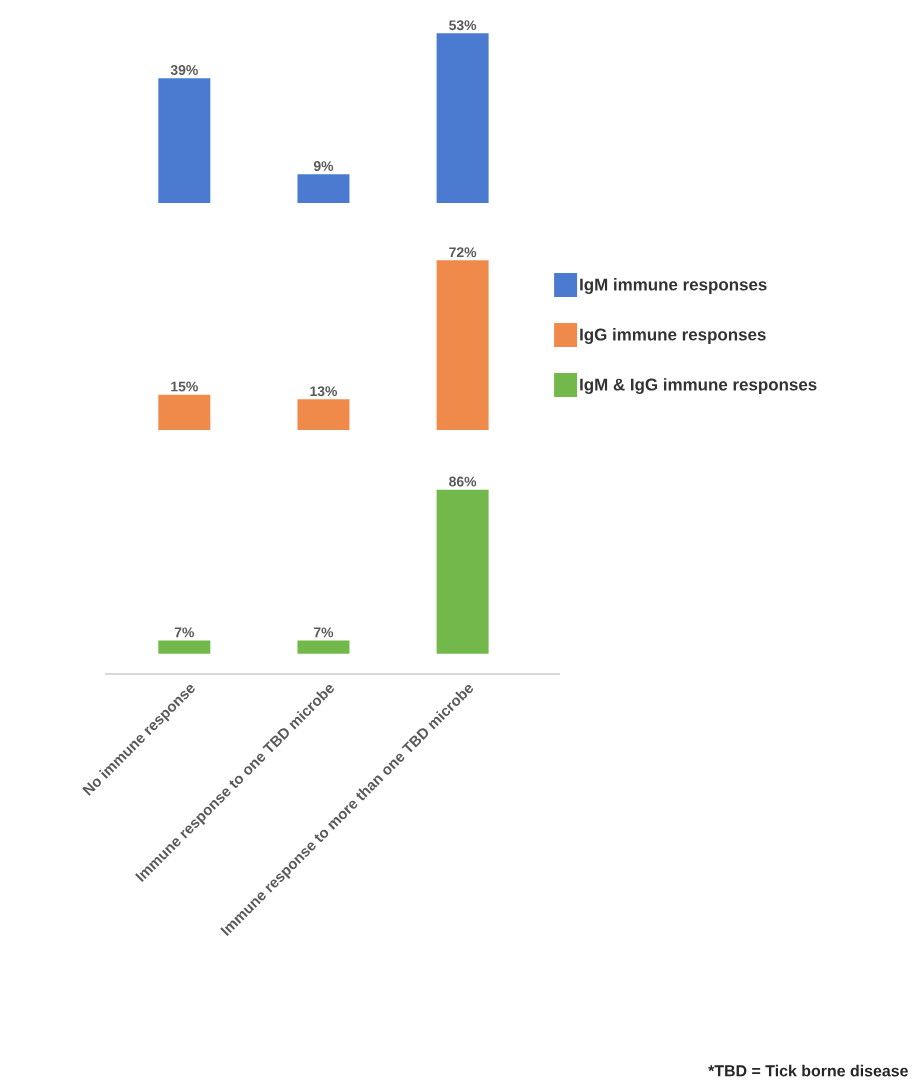 The image size is (917, 1083). Describe the element at coordinates (808, 1070) in the screenshot. I see `text: *TBD = Tick borne disease` at that location.